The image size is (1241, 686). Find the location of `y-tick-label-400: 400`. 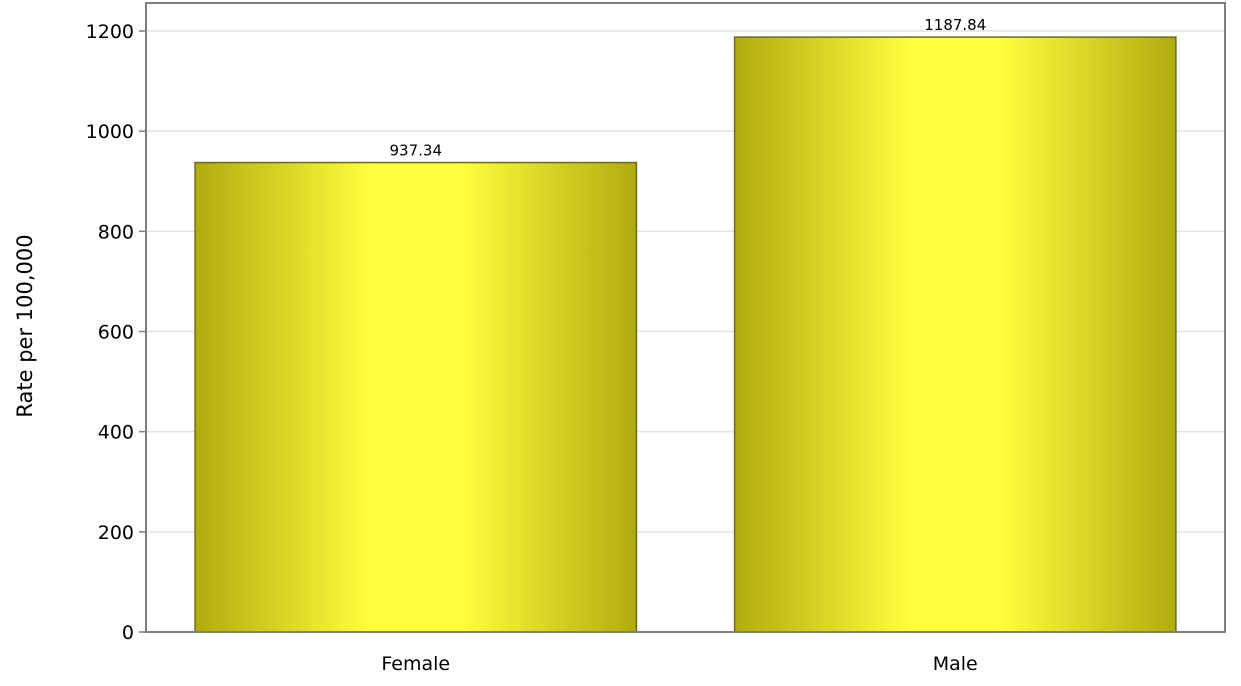

y-tick-label-400: 400 is located at coordinates (116, 433).